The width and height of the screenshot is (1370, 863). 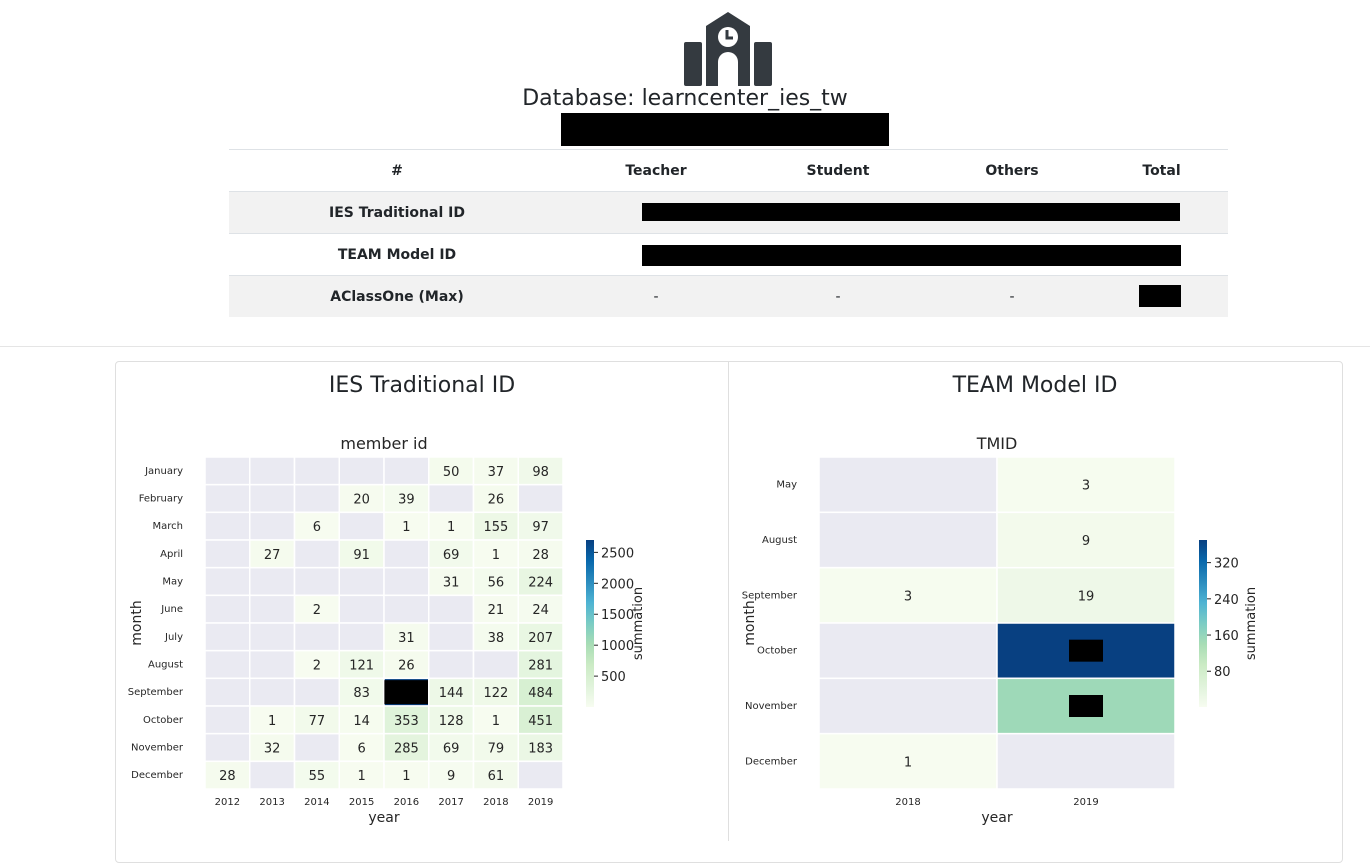 I want to click on cell-label: 224, so click(x=540, y=583).